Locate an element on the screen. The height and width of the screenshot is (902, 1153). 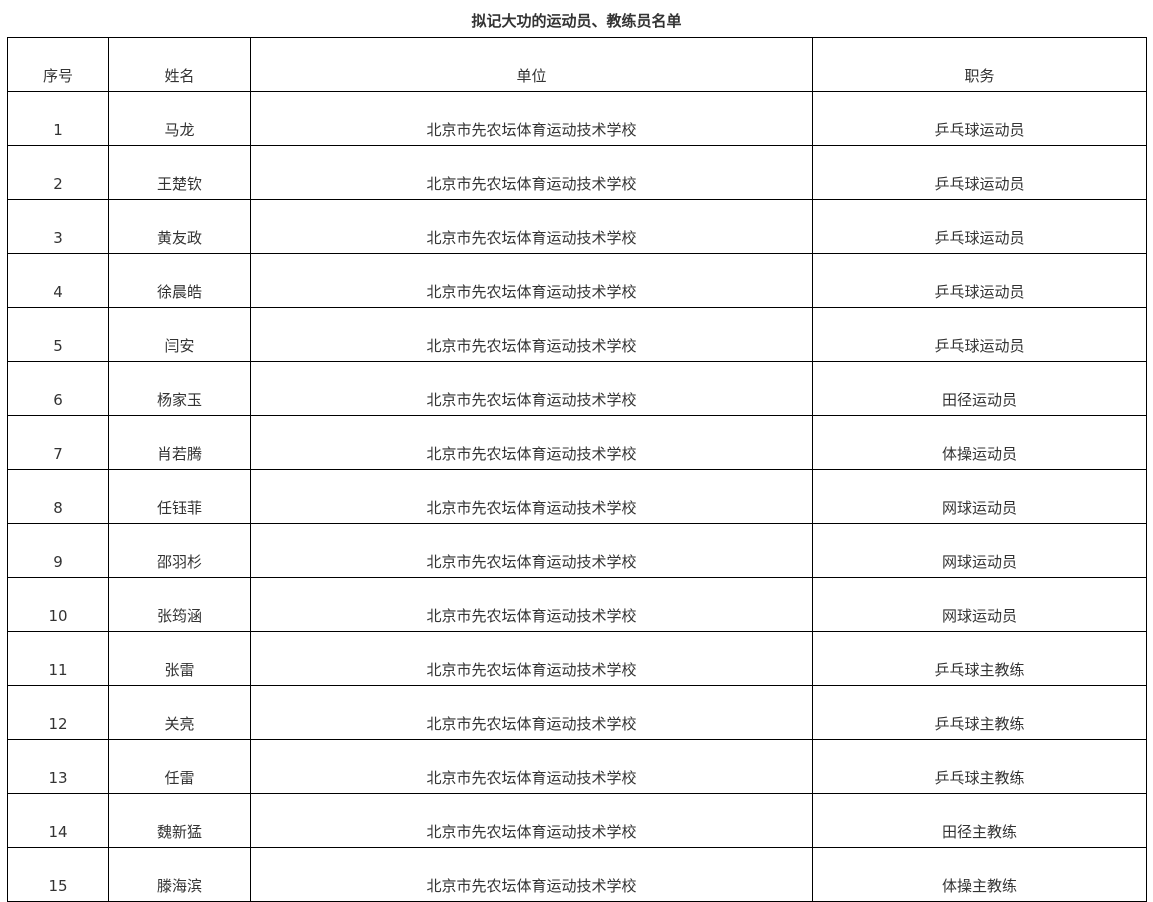
cell-number: 1 is located at coordinates (58, 118).